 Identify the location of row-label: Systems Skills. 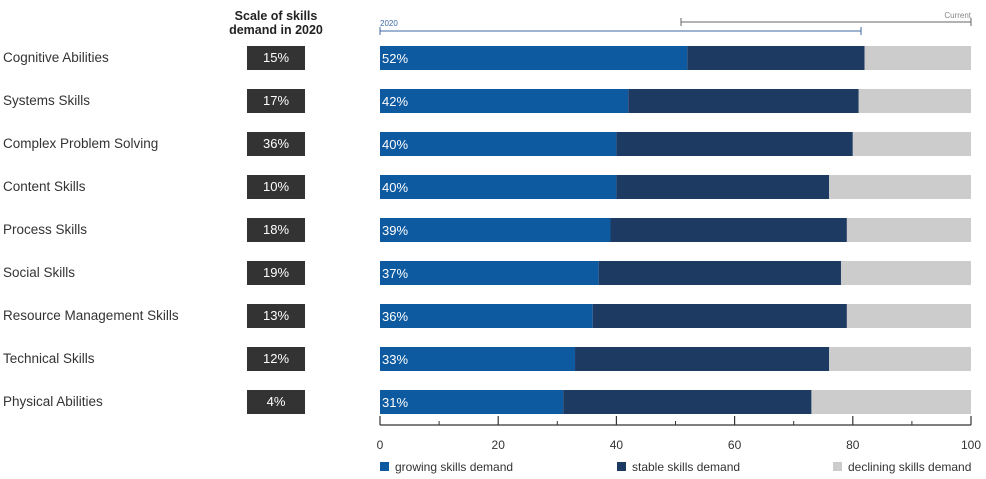
(47, 100).